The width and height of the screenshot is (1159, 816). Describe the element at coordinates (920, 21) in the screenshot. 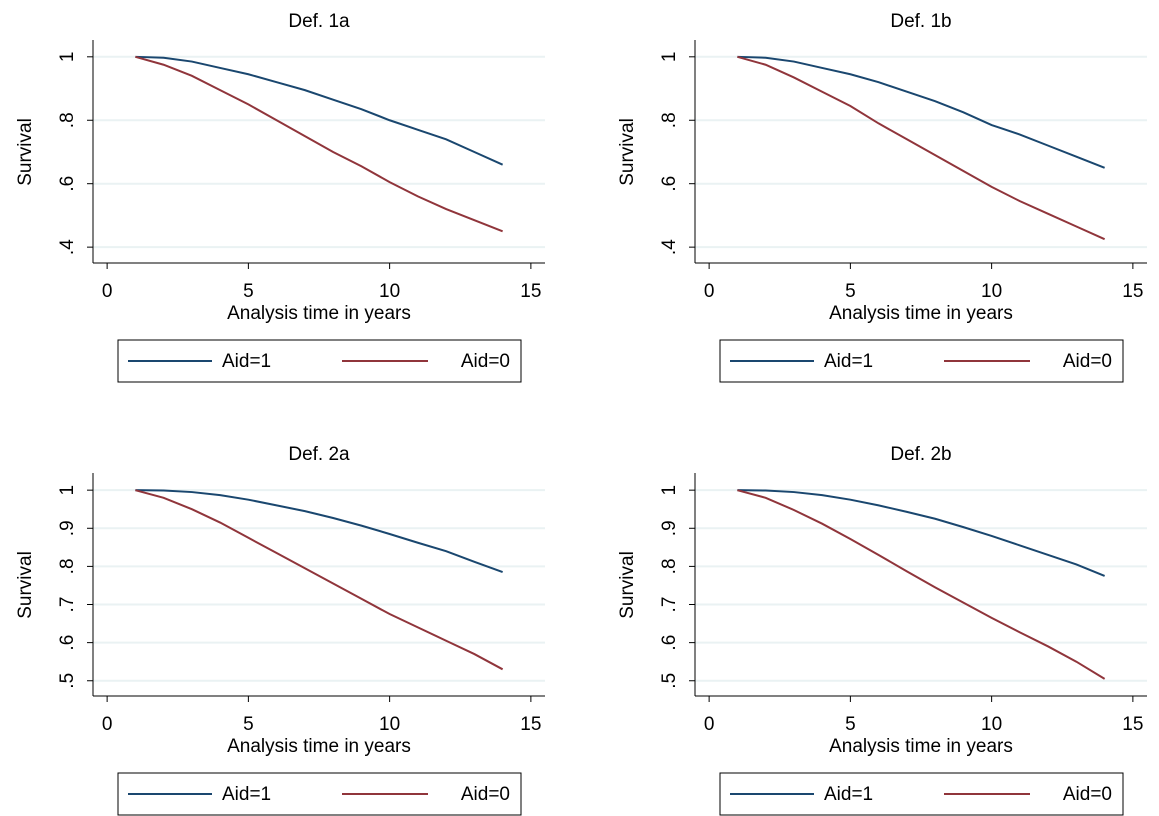

I see `chart-title: Def. 1b` at that location.